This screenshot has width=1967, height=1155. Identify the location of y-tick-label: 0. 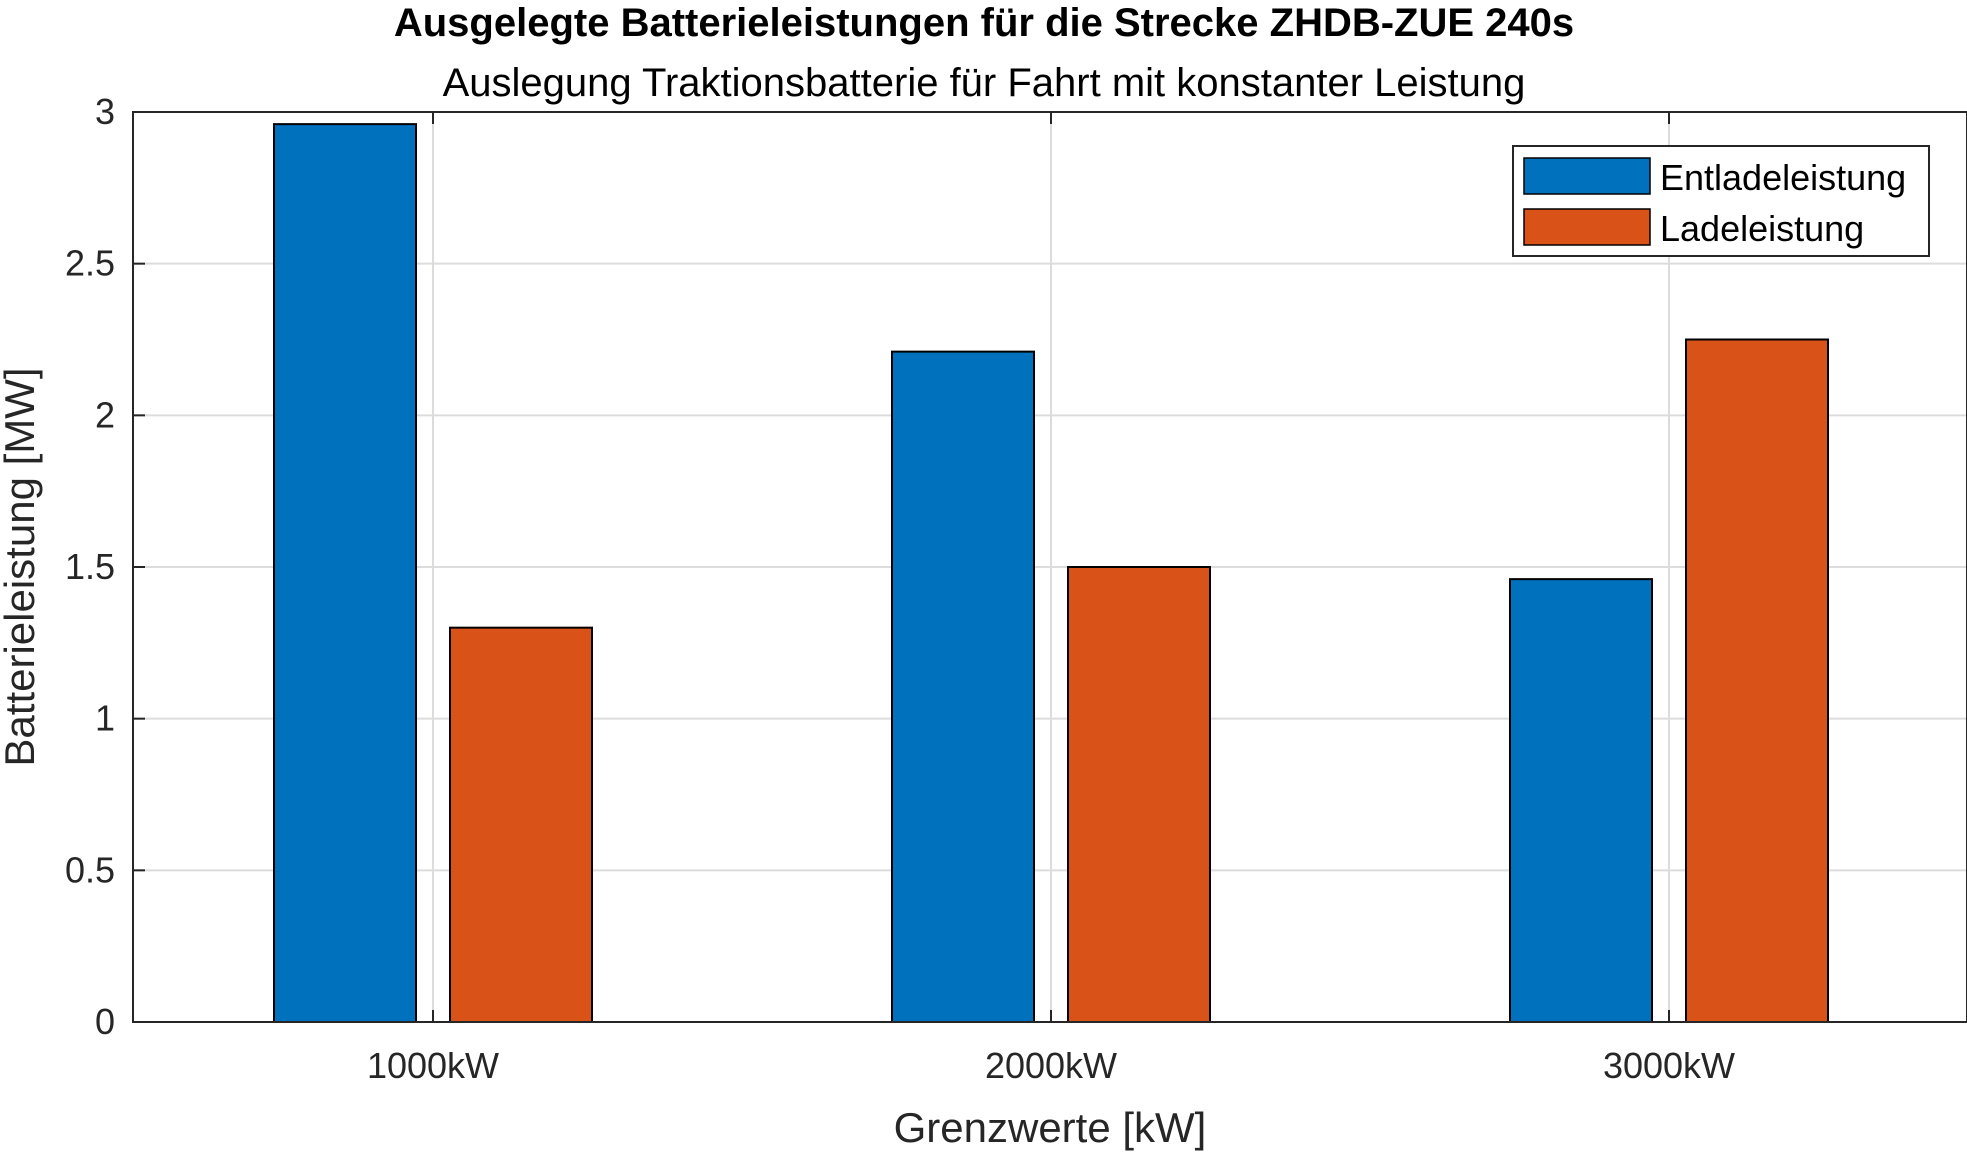
(105, 1021).